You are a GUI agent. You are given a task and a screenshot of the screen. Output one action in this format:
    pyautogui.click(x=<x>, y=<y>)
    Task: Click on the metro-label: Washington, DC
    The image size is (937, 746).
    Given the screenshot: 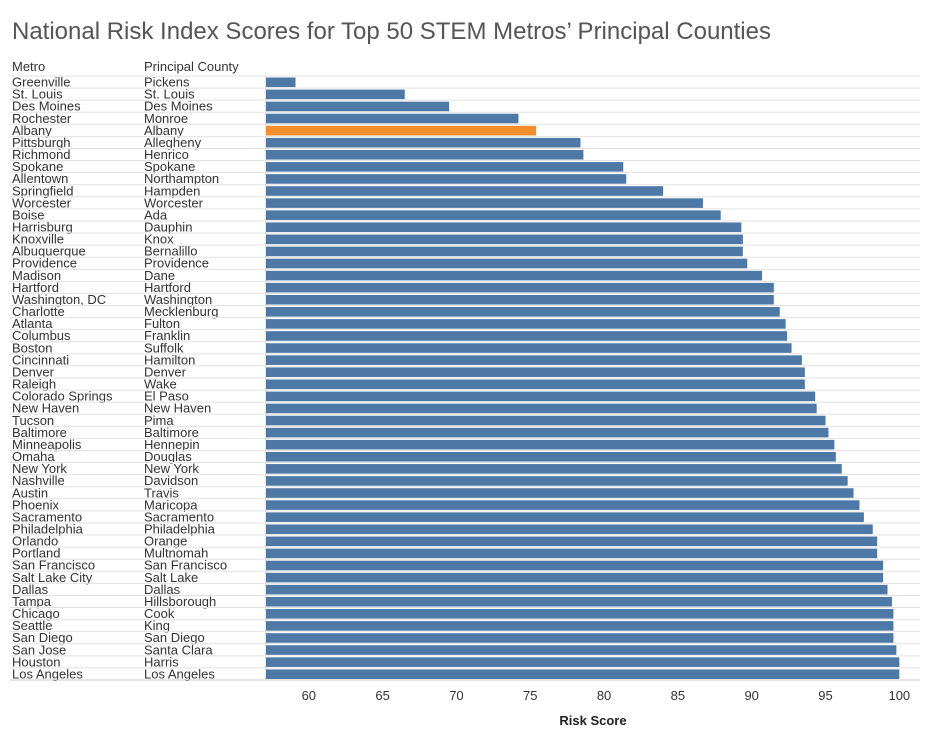 What is the action you would take?
    pyautogui.click(x=59, y=299)
    